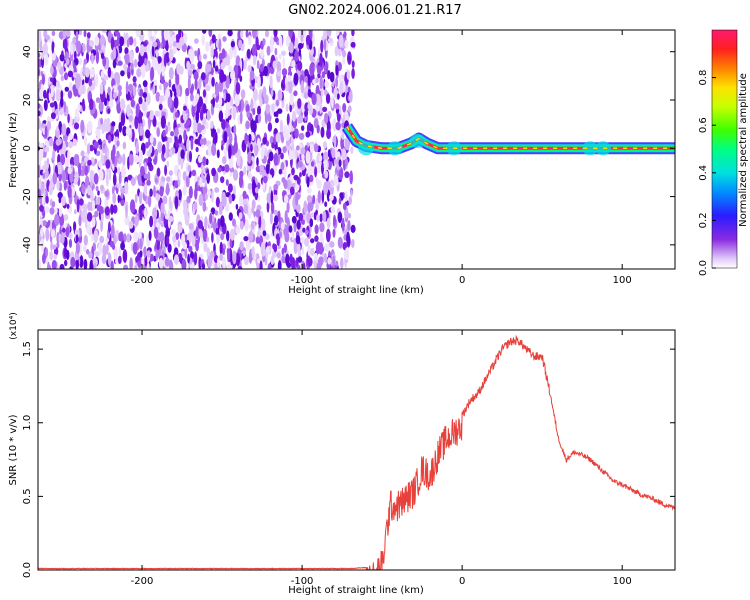 The image size is (750, 600). Describe the element at coordinates (703, 78) in the screenshot. I see `colorbar-tick-label: 0.8` at that location.